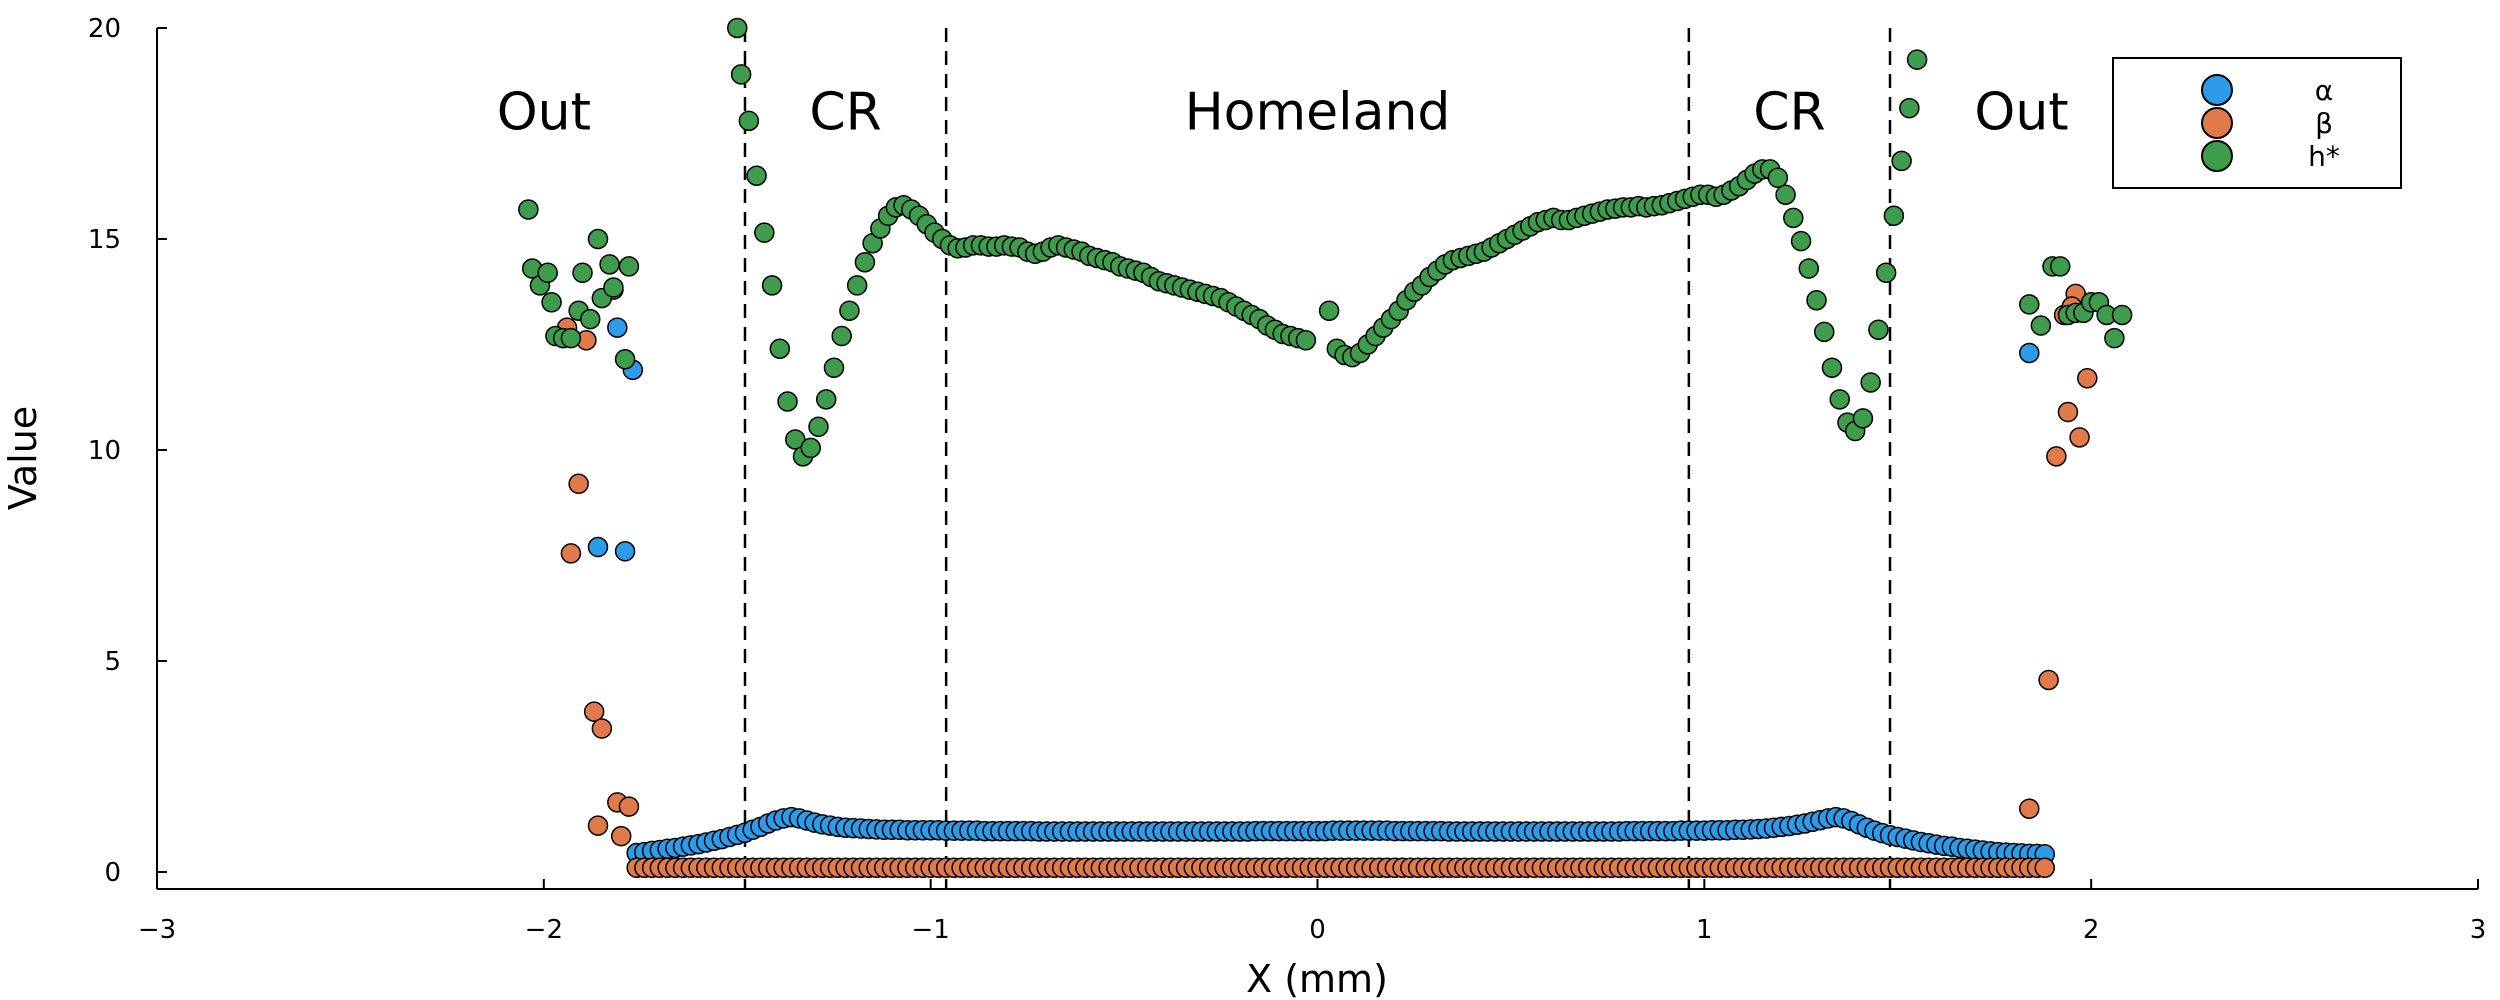 The height and width of the screenshot is (1000, 2500). Describe the element at coordinates (2217, 123) in the screenshot. I see `legend-marker-beta` at that location.